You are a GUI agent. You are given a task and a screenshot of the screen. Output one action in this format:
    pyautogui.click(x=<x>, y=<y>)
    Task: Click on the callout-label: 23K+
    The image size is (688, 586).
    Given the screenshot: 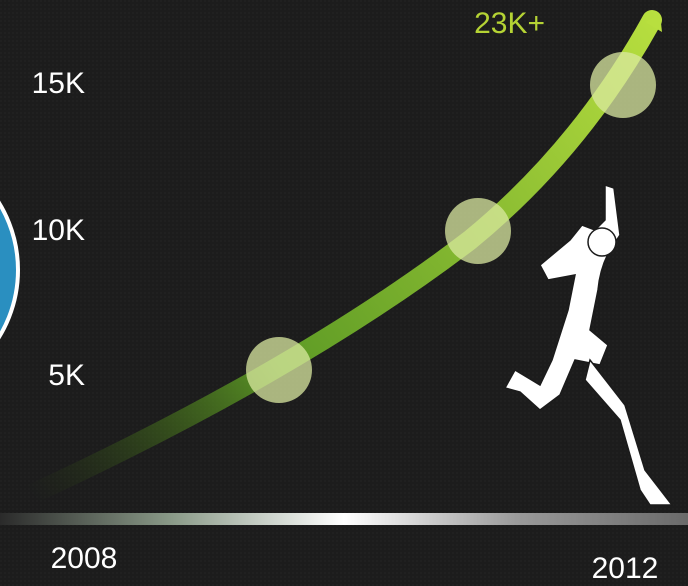 What is the action you would take?
    pyautogui.click(x=509, y=23)
    